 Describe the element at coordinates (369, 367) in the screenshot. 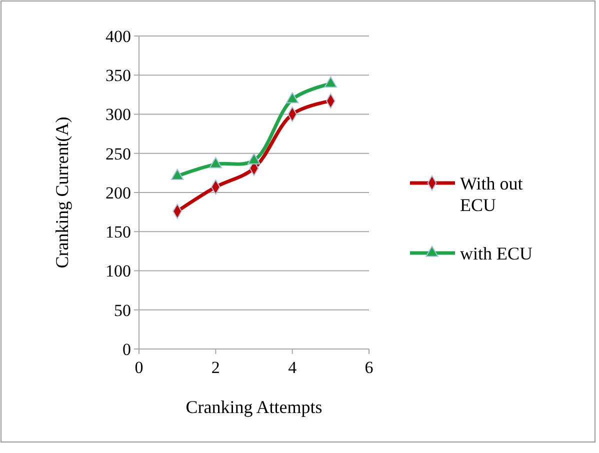

I see `x-tick-label: 6` at that location.